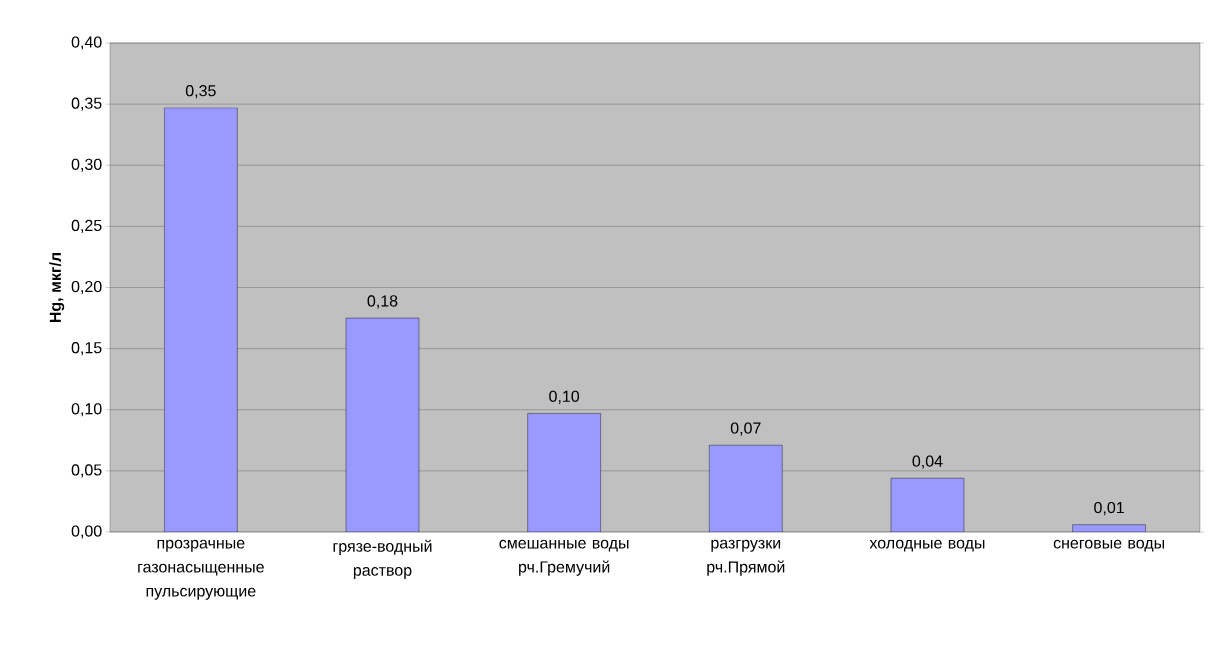  I want to click on x-tick-label: снеговые воды, so click(1109, 545).